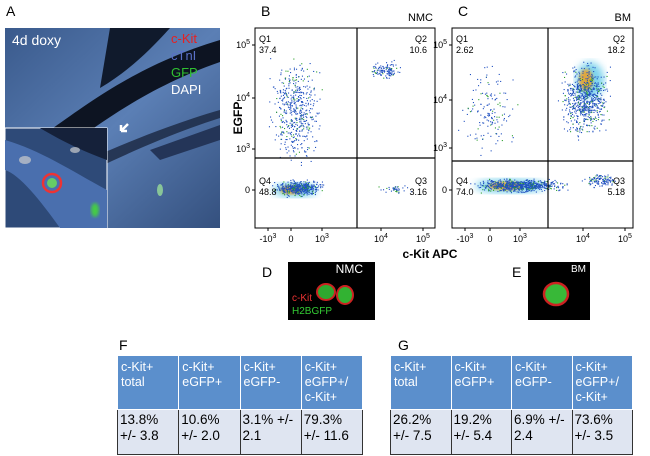  I want to click on data-cell: 6.9% +/- 2.4, so click(542, 432).